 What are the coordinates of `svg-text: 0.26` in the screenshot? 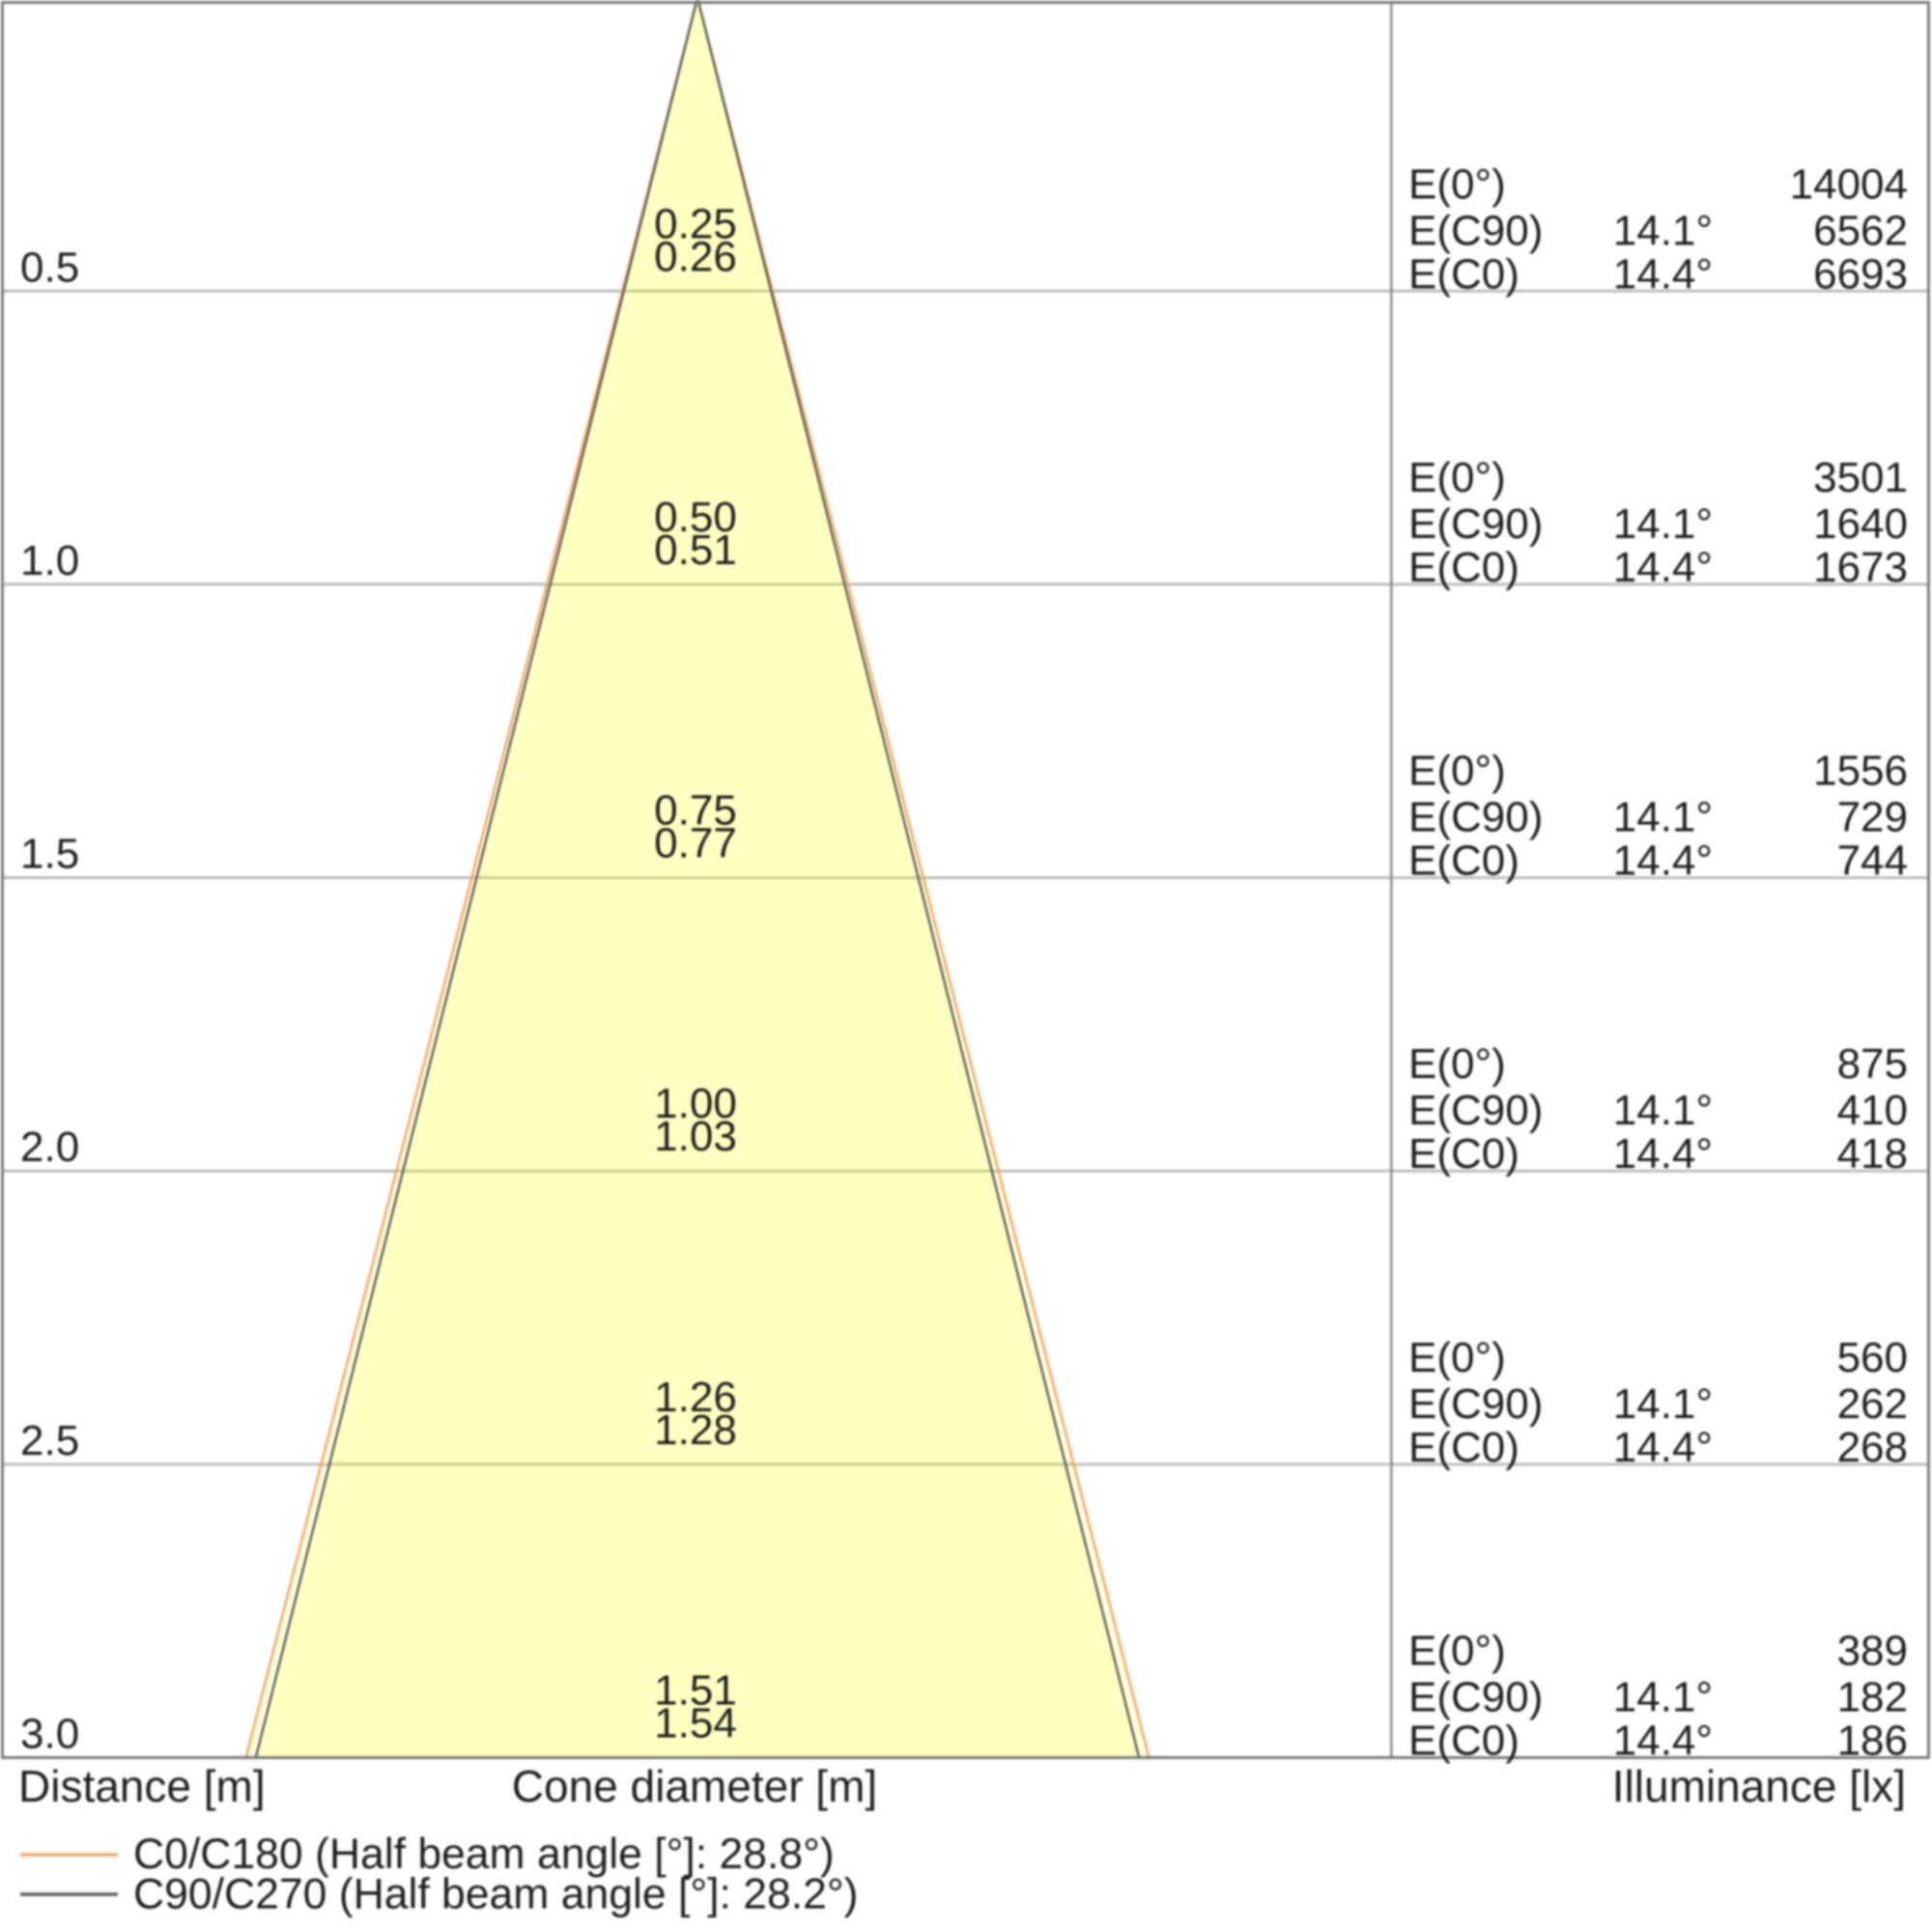 It's located at (695, 256).